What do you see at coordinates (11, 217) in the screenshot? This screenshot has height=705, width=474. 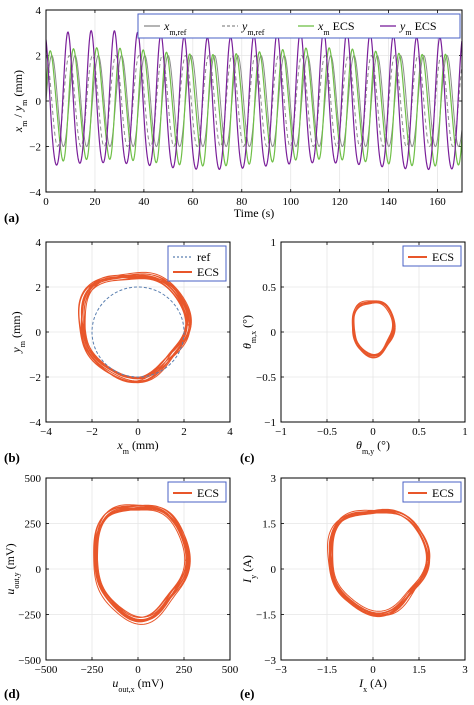 I see `panel-label: (a)` at bounding box center [11, 217].